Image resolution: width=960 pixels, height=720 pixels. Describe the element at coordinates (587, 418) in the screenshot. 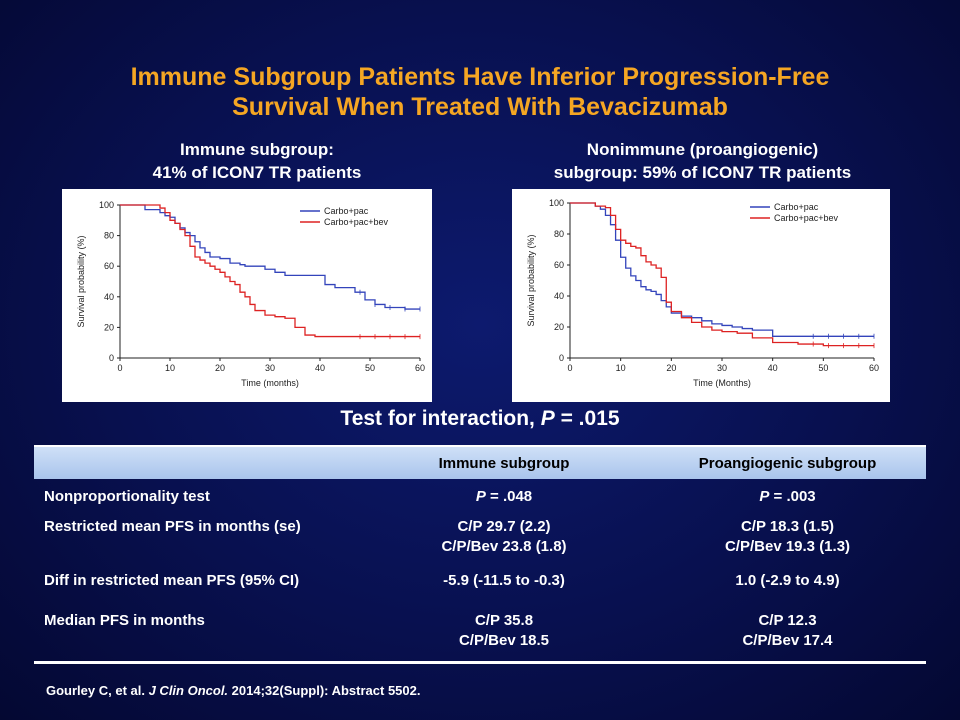

I see `interaction-value: = .015` at that location.